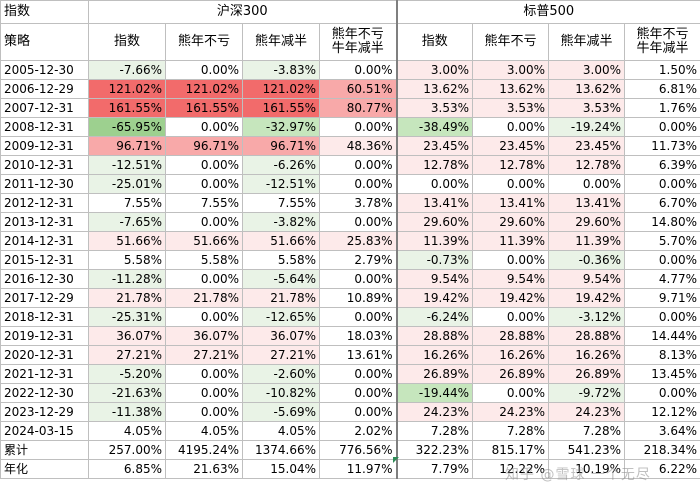  Describe the element at coordinates (662, 241) in the screenshot. I see `data-cell: 5.70%` at that location.